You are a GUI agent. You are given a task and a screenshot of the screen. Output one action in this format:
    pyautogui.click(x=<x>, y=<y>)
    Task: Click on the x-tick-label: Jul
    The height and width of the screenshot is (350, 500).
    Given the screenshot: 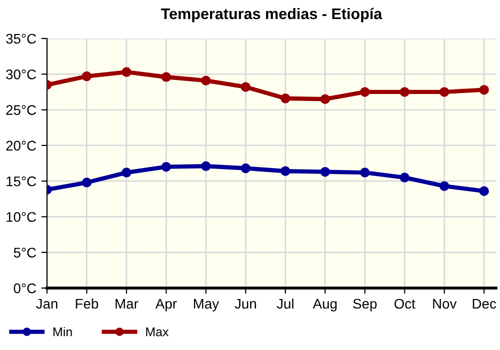 What is the action you would take?
    pyautogui.click(x=285, y=303)
    